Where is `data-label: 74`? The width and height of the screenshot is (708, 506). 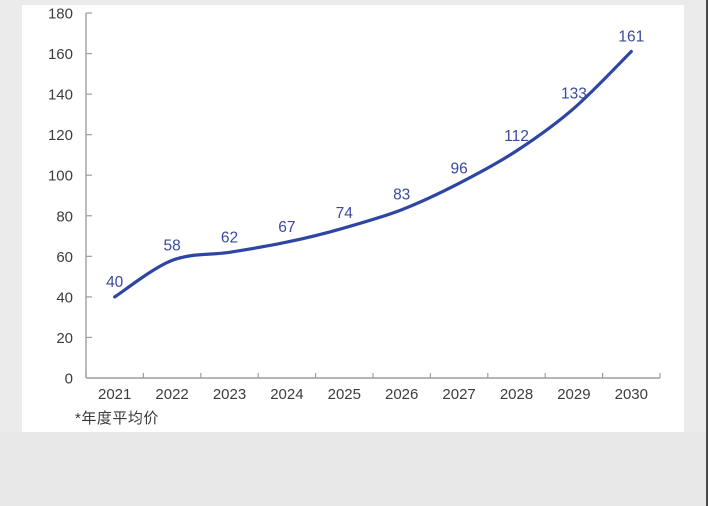 data-label: 74 is located at coordinates (345, 213).